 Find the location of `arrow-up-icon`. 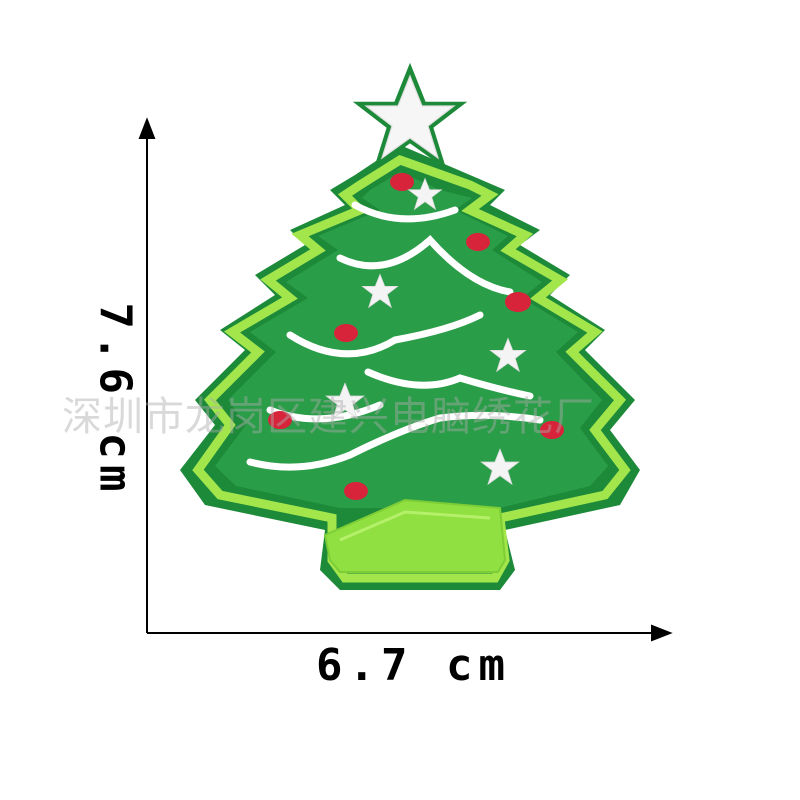

arrow-up-icon is located at coordinates (147, 128).